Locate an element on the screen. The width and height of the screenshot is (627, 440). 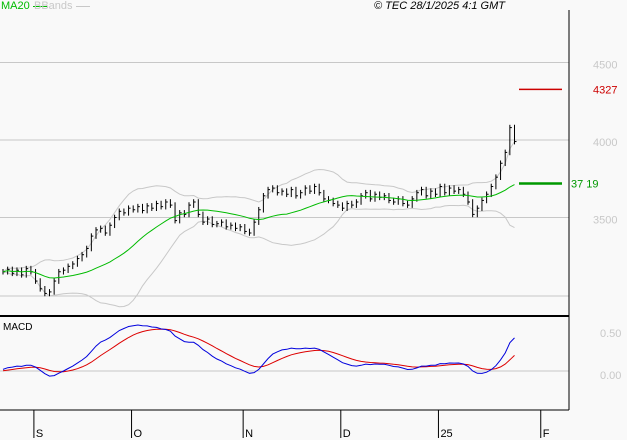
price-tick-label: 4000 is located at coordinates (605, 143).